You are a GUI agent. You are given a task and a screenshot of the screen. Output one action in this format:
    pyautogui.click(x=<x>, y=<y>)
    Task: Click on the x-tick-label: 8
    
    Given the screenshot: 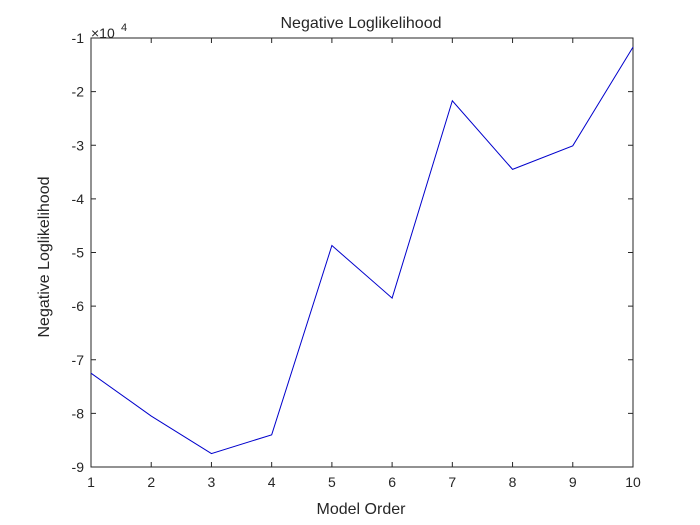 What is the action you would take?
    pyautogui.click(x=513, y=482)
    